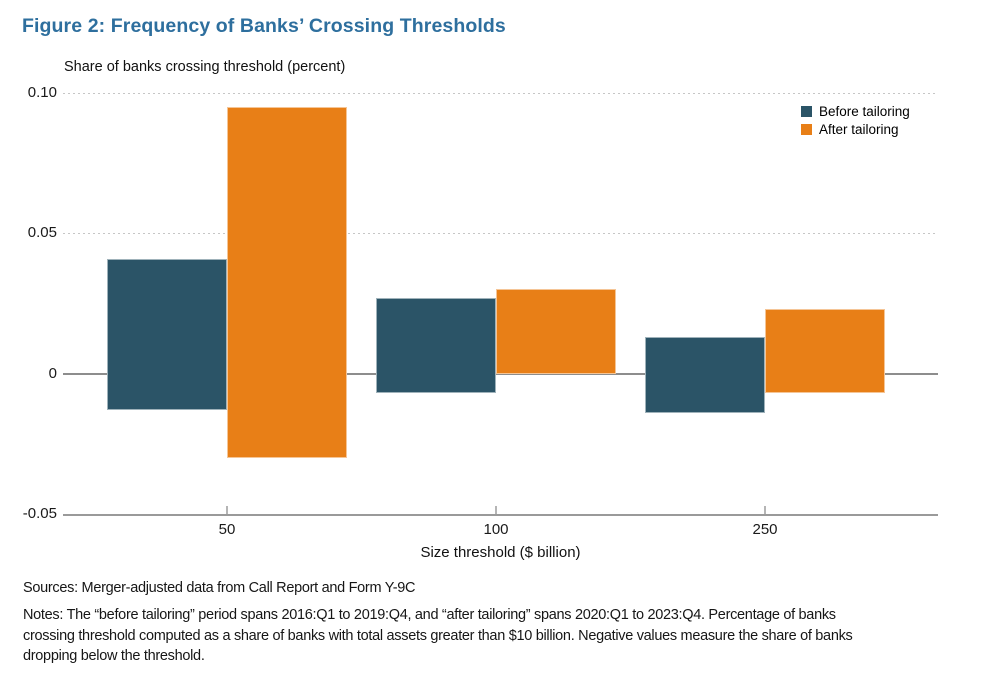 The height and width of the screenshot is (678, 991). What do you see at coordinates (859, 129) in the screenshot?
I see `legend-label: After tailoring` at bounding box center [859, 129].